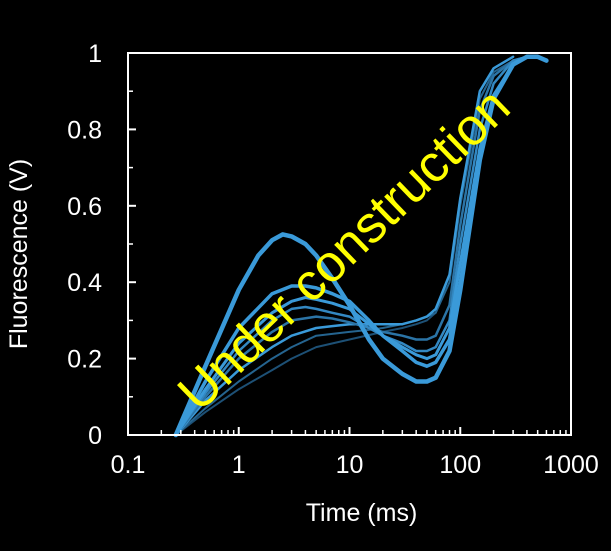 The width and height of the screenshot is (611, 551). I want to click on x-tick-label: 10, so click(350, 465).